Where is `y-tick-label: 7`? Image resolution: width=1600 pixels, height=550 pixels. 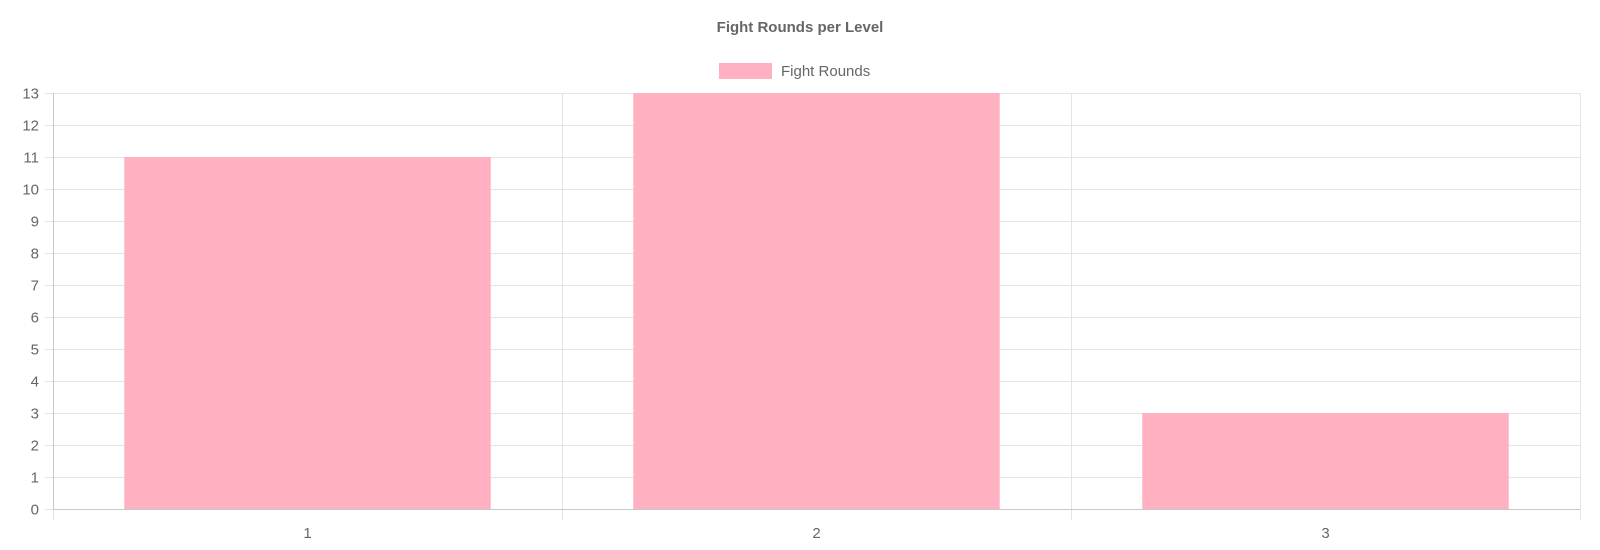
y-tick-label: 7 is located at coordinates (35, 286).